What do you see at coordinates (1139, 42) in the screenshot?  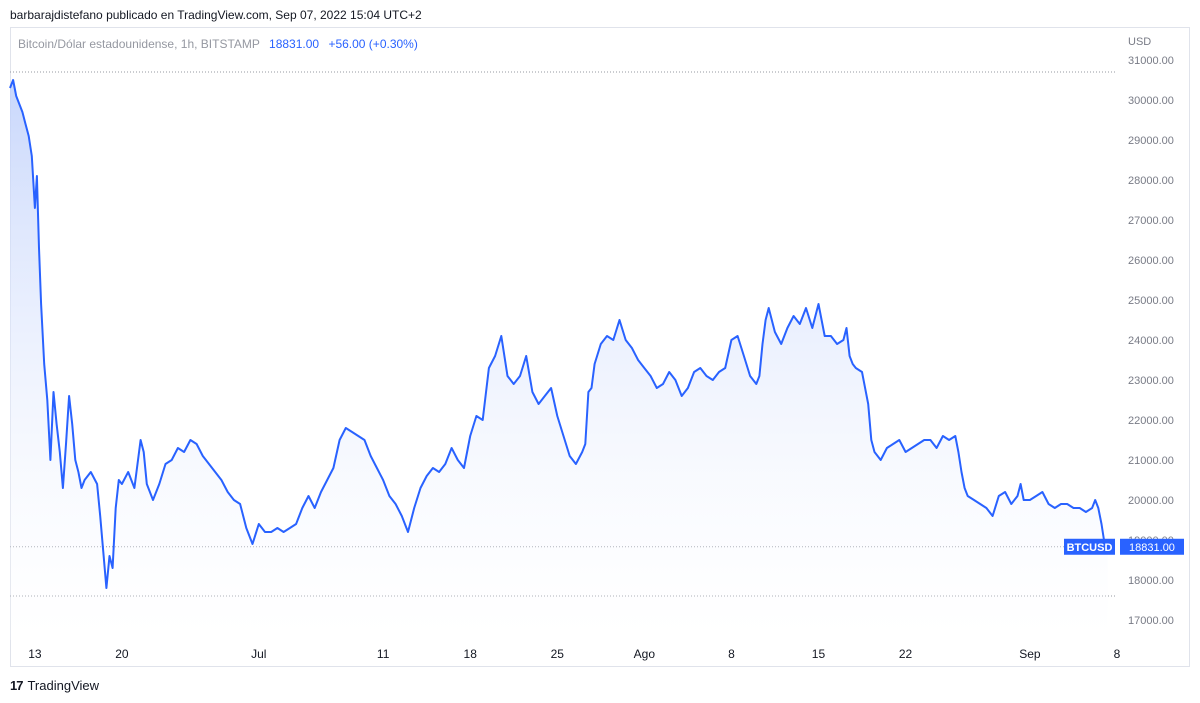 I see `currency-label: USD` at bounding box center [1139, 42].